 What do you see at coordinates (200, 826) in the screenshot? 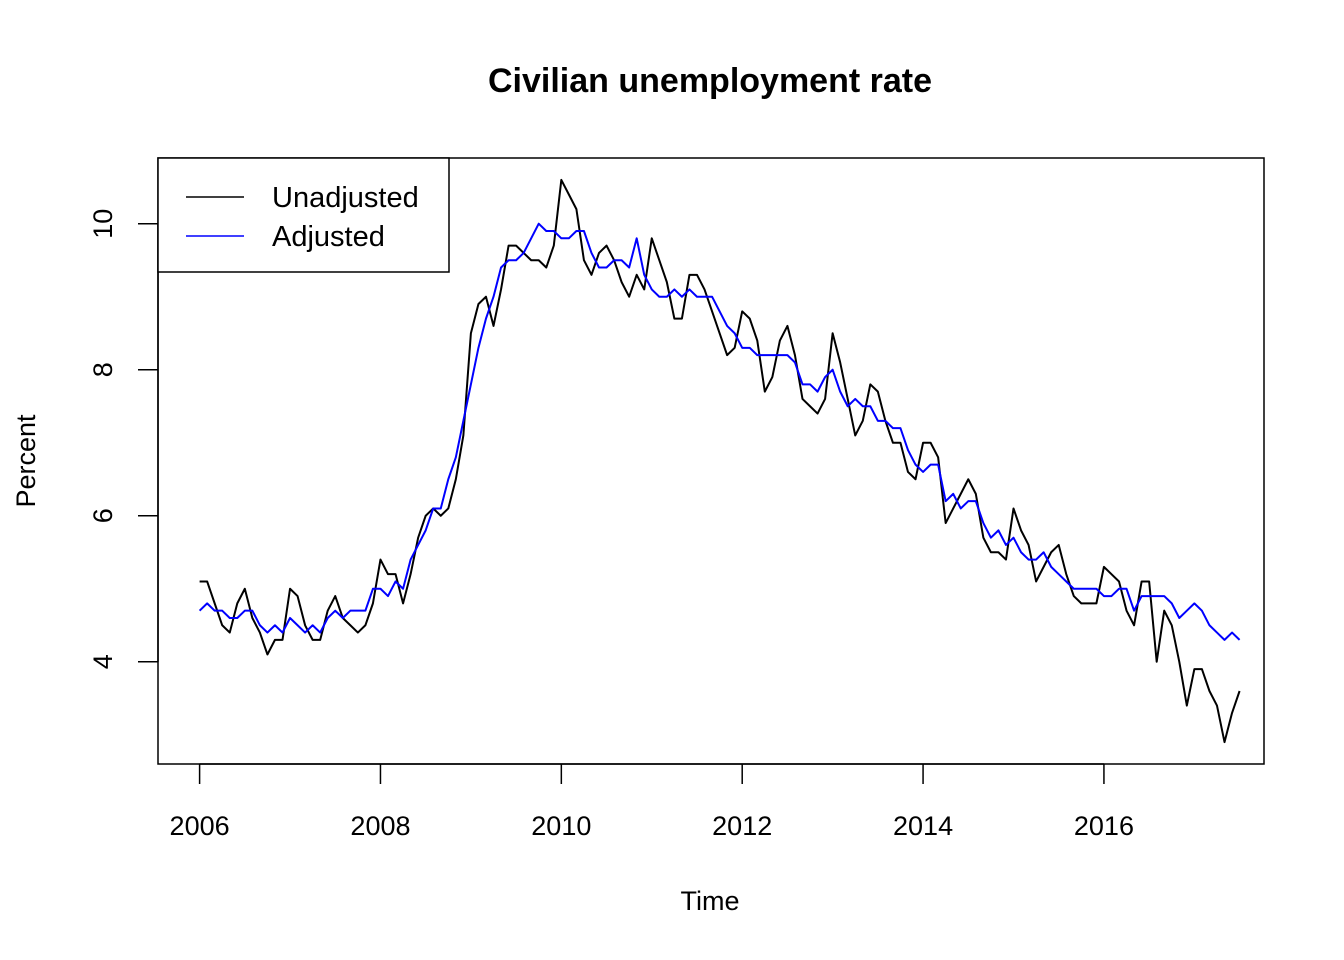
I see `x-tick-label: 2006` at bounding box center [200, 826].